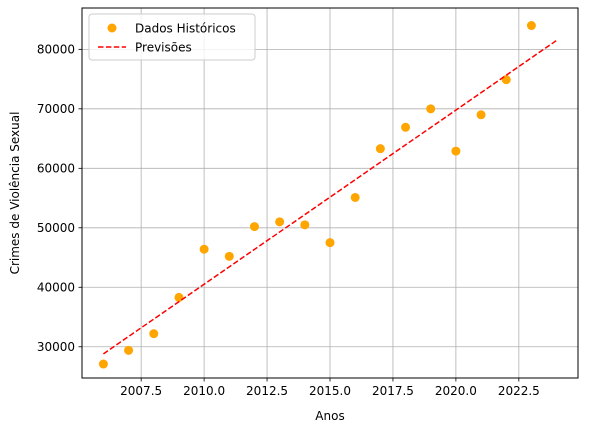 This screenshot has height=432, width=589. Describe the element at coordinates (204, 391) in the screenshot. I see `x-tick-label: 2010.0` at that location.